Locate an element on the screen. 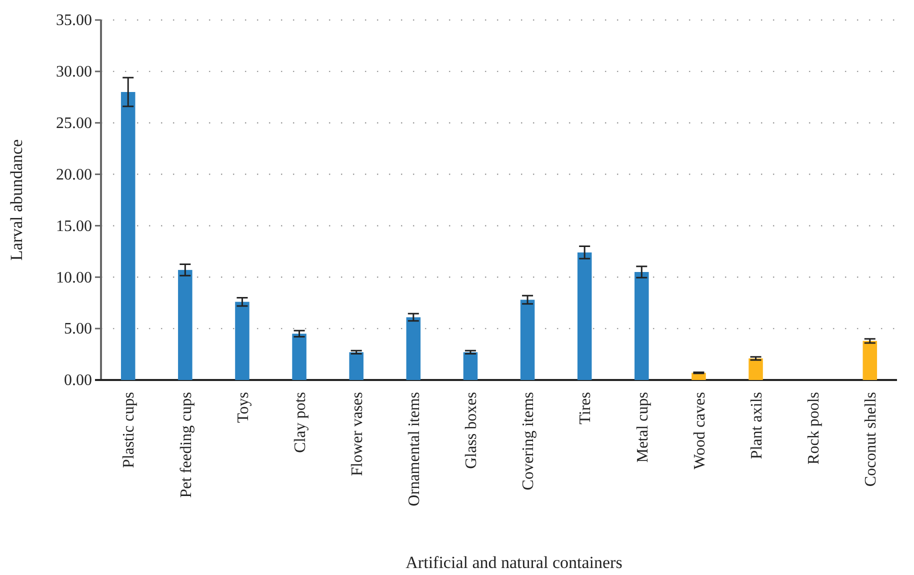 The image size is (914, 575). y-tick-label: 5.00 is located at coordinates (78, 329).